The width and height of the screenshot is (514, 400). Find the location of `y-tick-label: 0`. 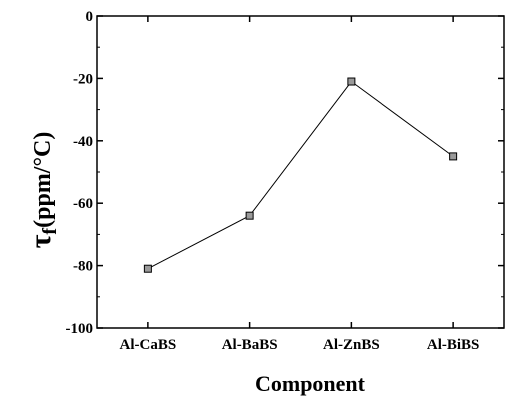

y-tick-label: 0 is located at coordinates (90, 17).